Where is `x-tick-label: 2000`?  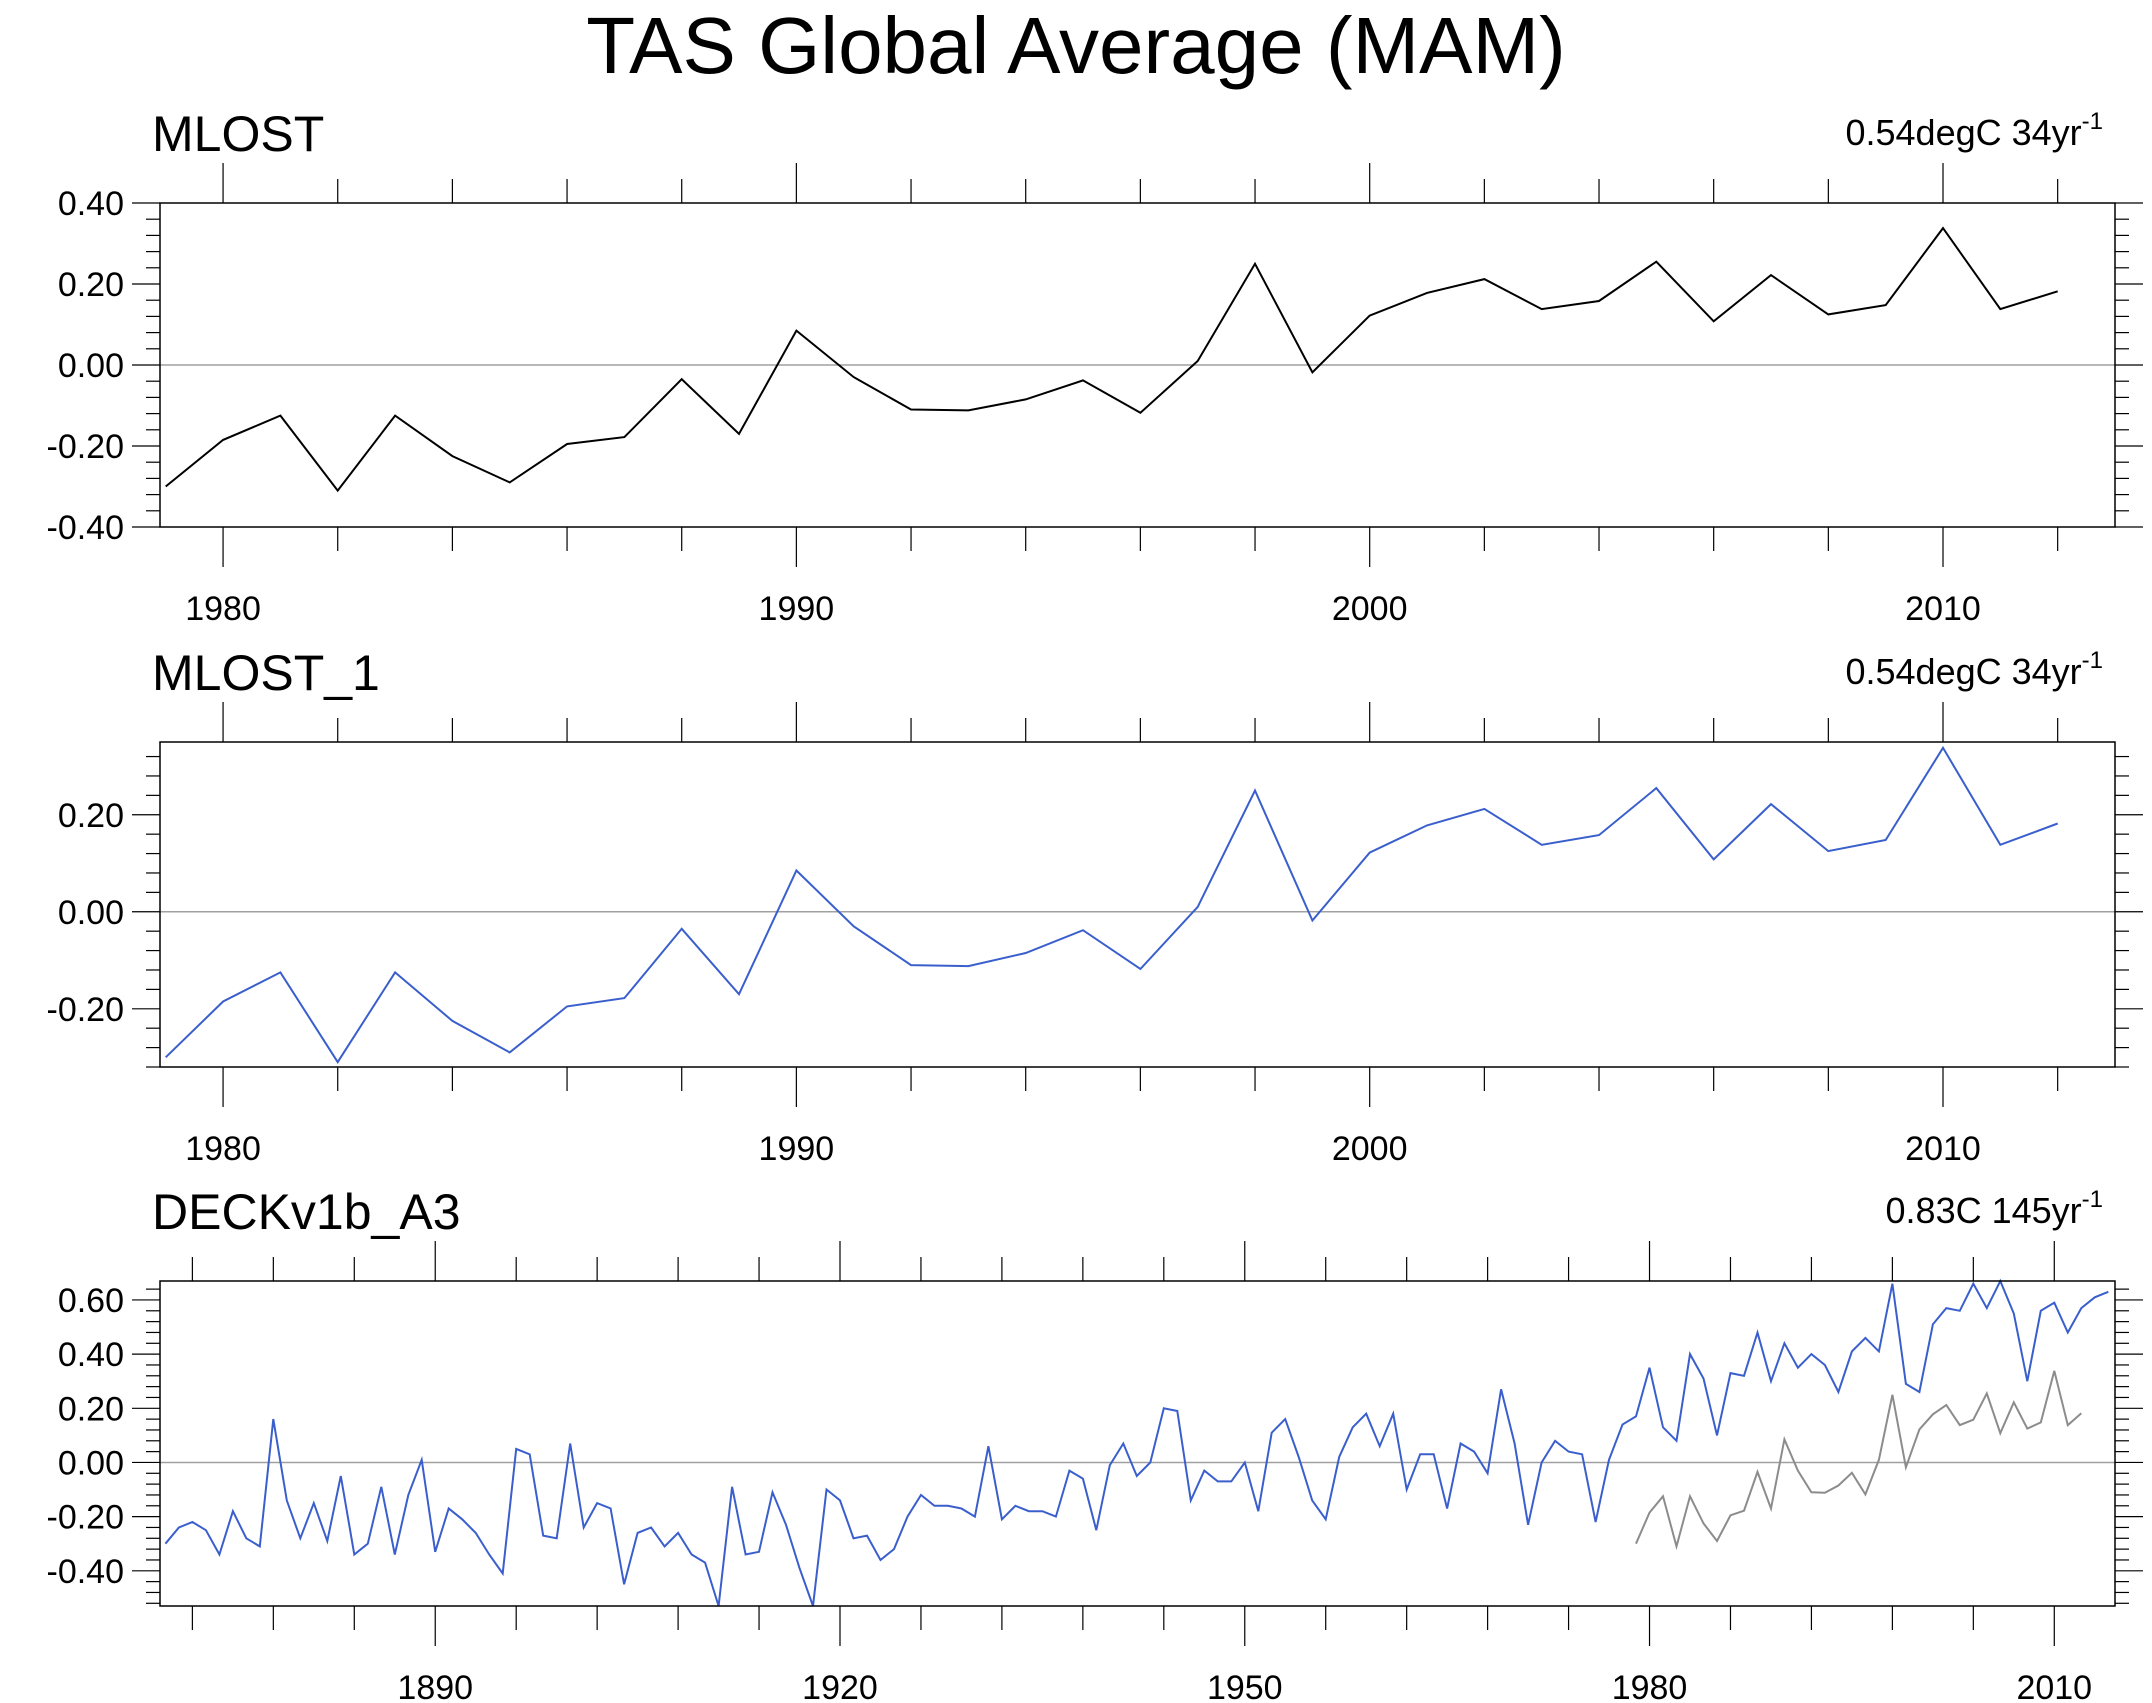 x-tick-label: 2000 is located at coordinates (1370, 609).